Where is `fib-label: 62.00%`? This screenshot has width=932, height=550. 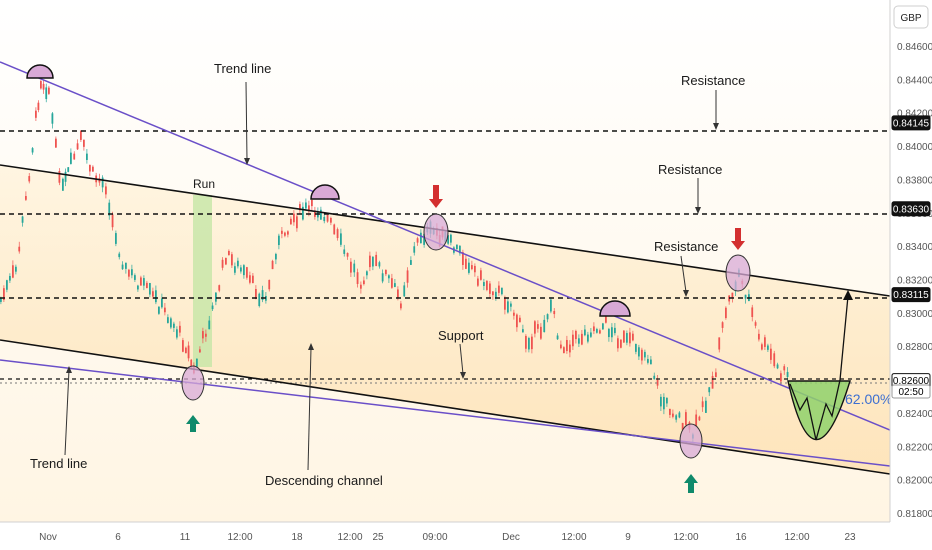
fib-label: 62.00% is located at coordinates (868, 399).